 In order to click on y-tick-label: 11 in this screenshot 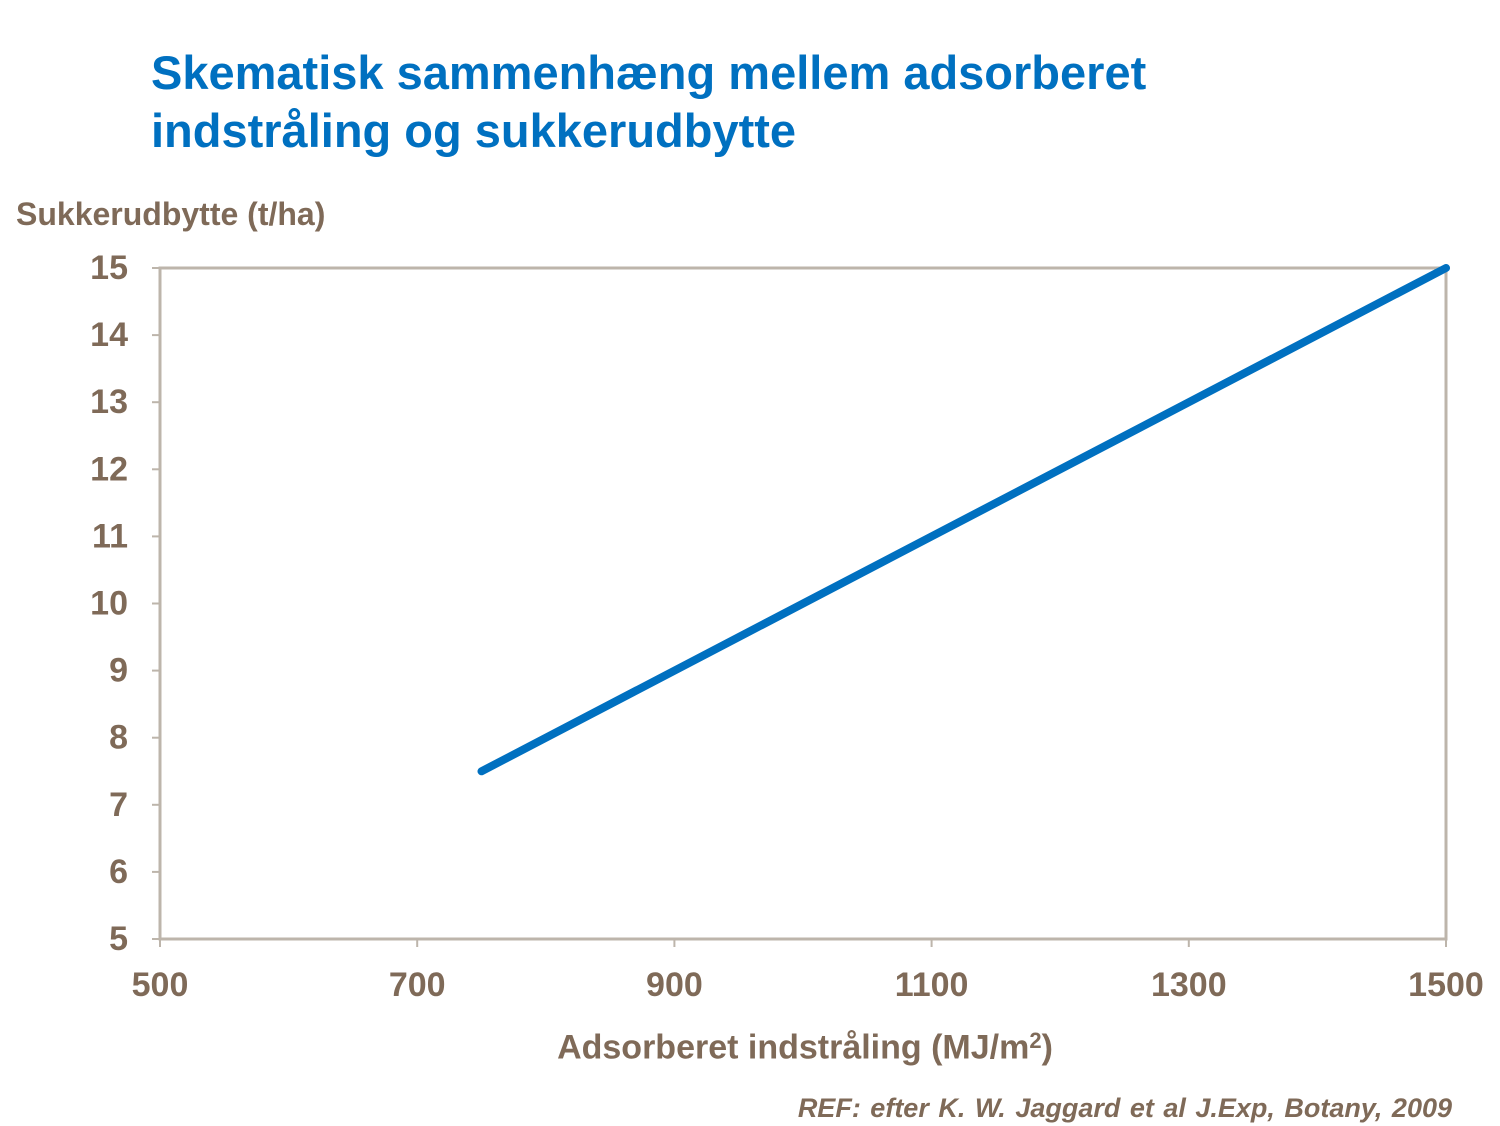, I will do `click(110, 536)`.